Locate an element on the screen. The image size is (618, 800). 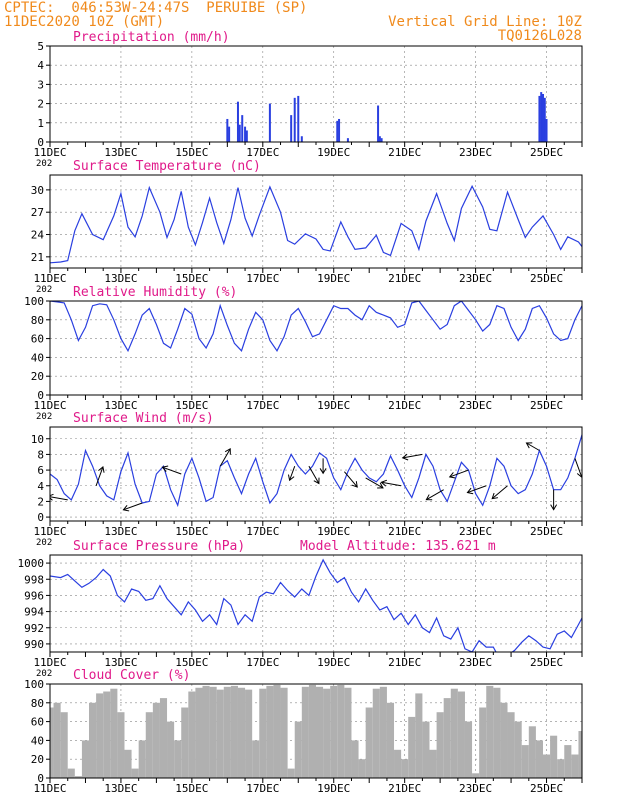
temperature-xtick-label: 23DEC is located at coordinates (475, 278).